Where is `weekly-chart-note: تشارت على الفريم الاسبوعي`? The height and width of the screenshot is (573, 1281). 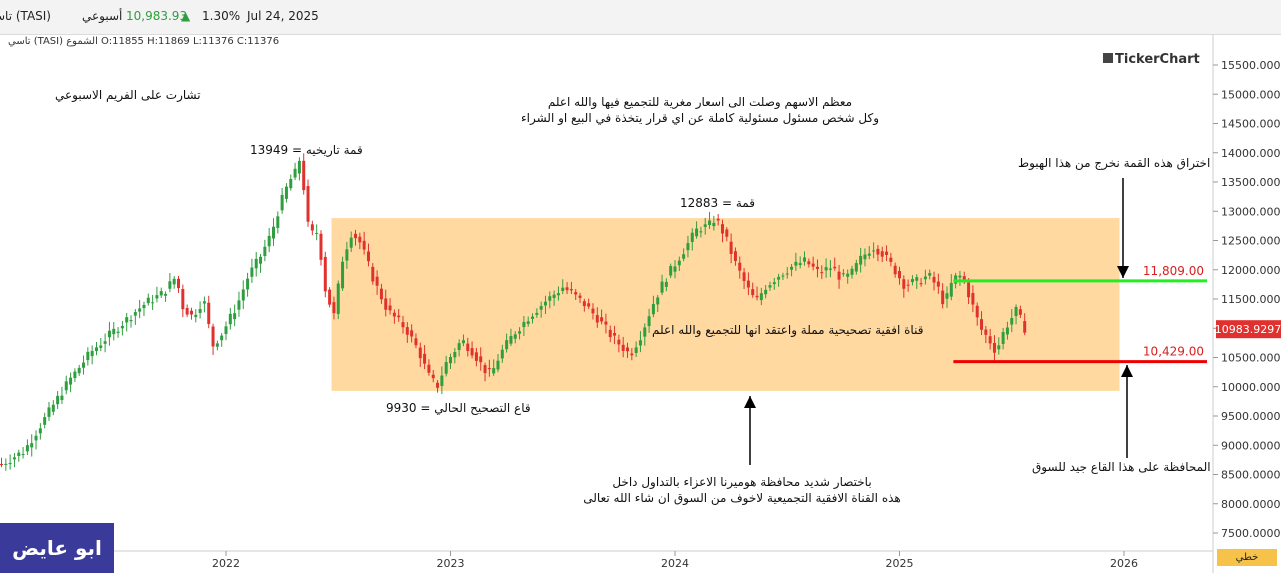
weekly-chart-note: تشارت على الفريم الاسبوعي is located at coordinates (128, 95).